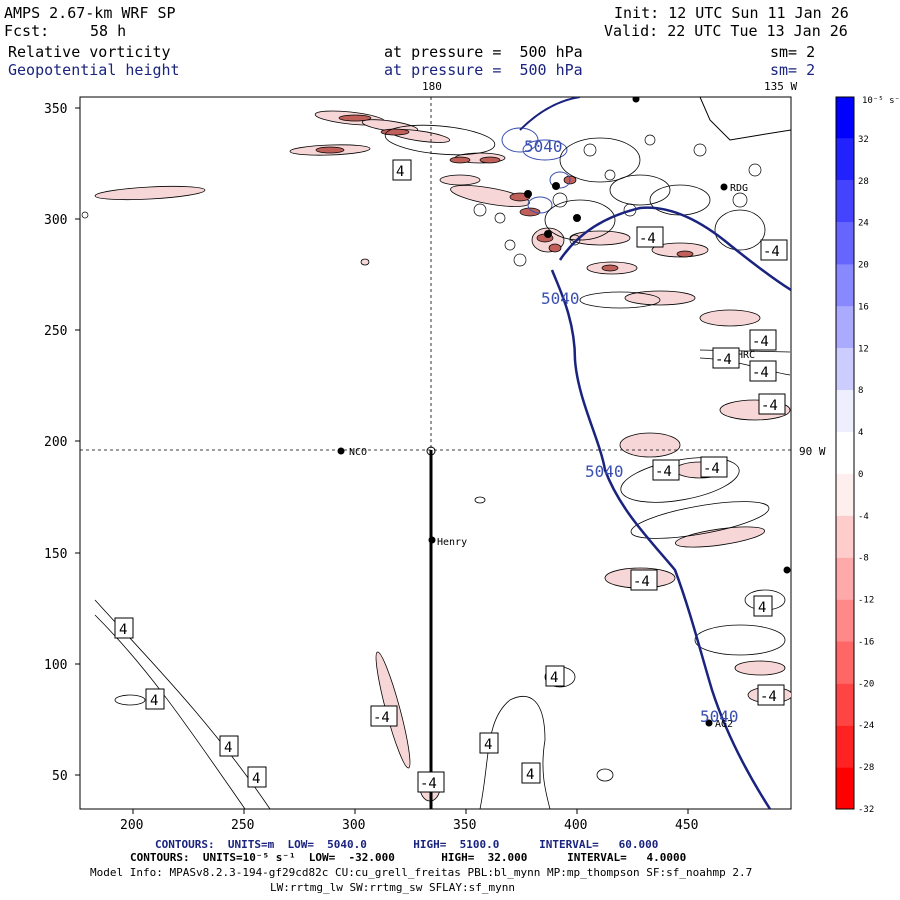 This screenshot has height=900, width=900. Describe the element at coordinates (709, 723) in the screenshot. I see `station-ag2-marker` at that location.